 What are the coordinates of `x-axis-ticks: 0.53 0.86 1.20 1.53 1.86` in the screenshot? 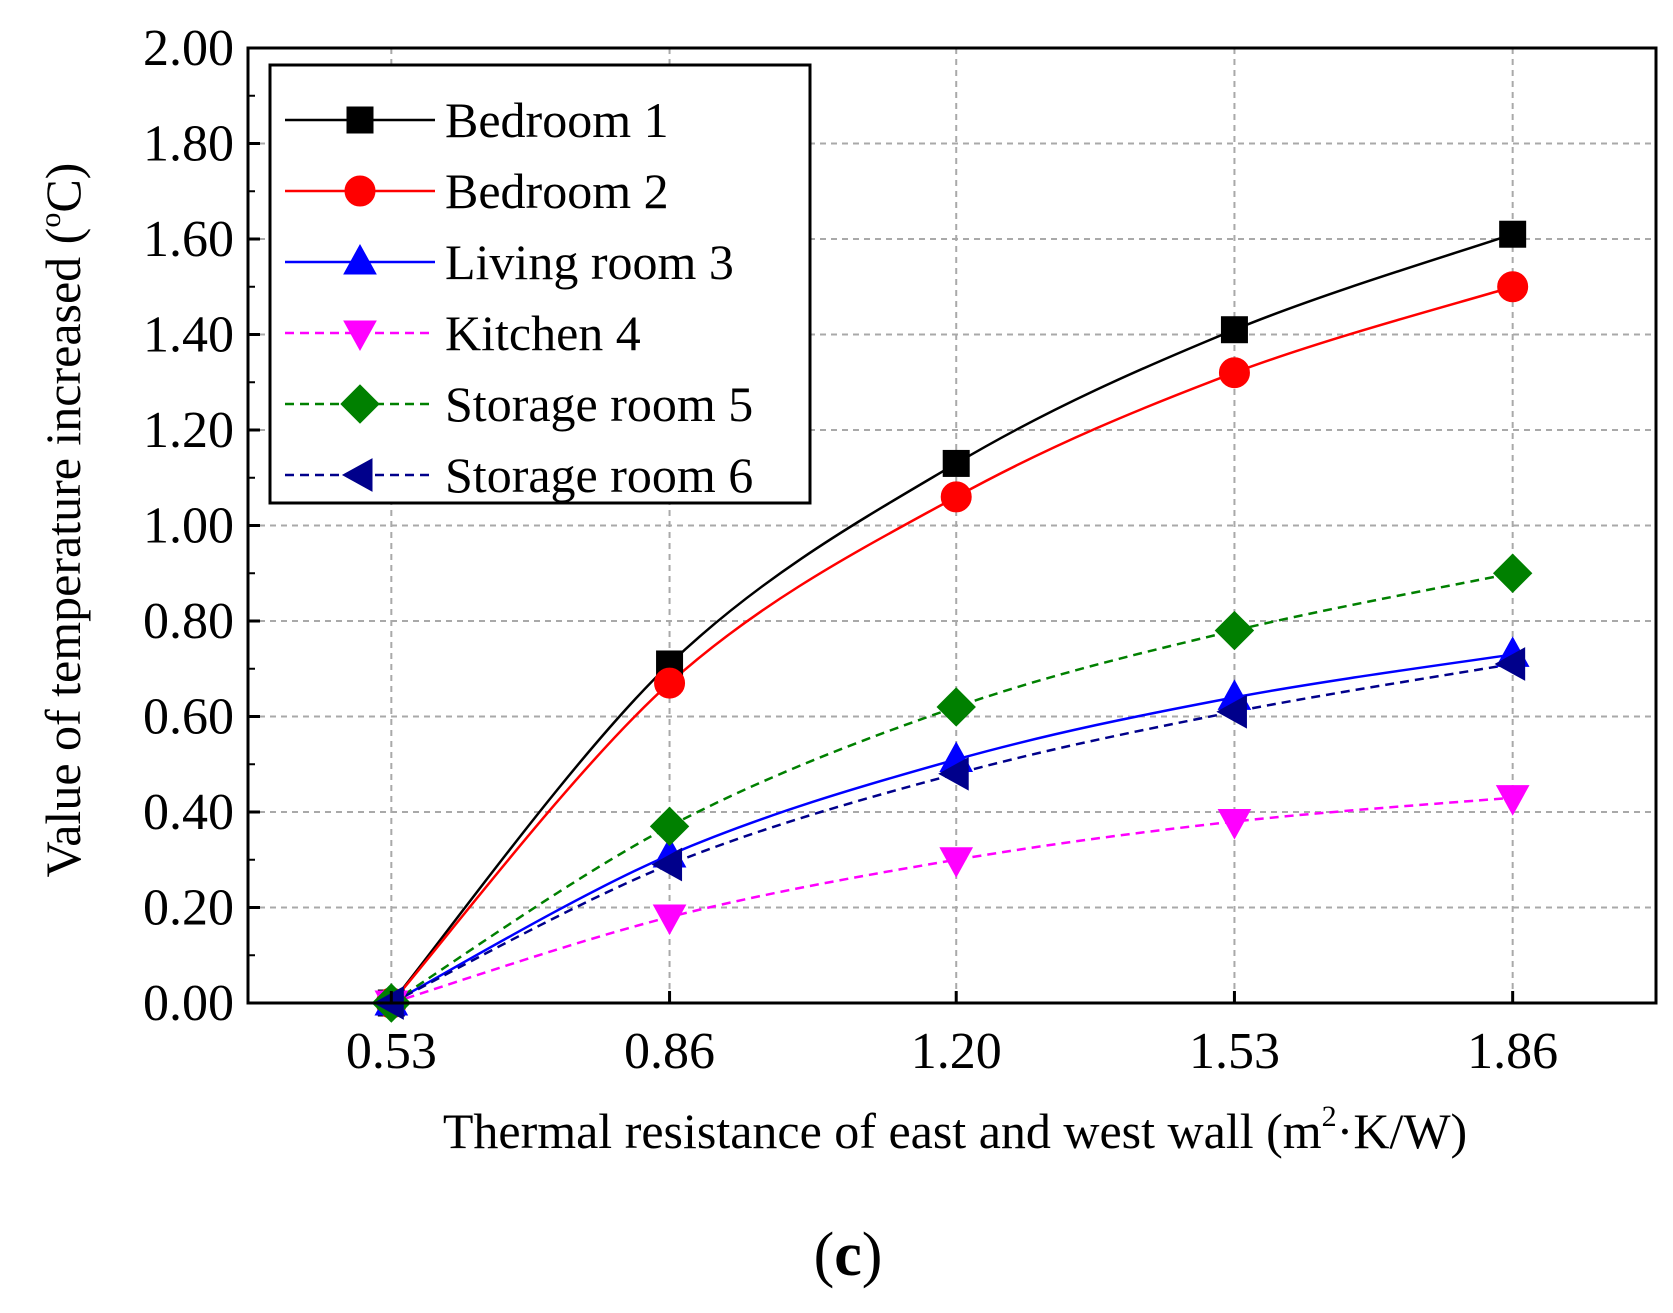 It's located at (952, 1035).